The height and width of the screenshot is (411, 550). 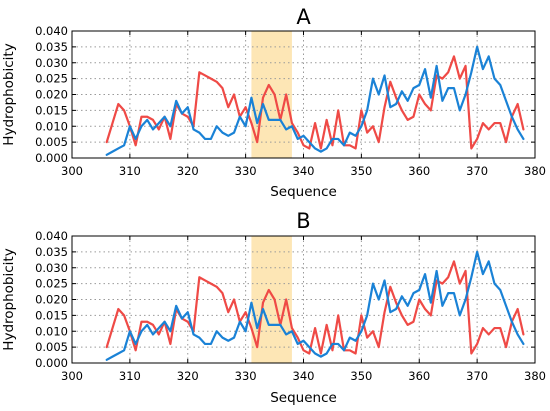 I want to click on panel-title: B, so click(x=303, y=221).